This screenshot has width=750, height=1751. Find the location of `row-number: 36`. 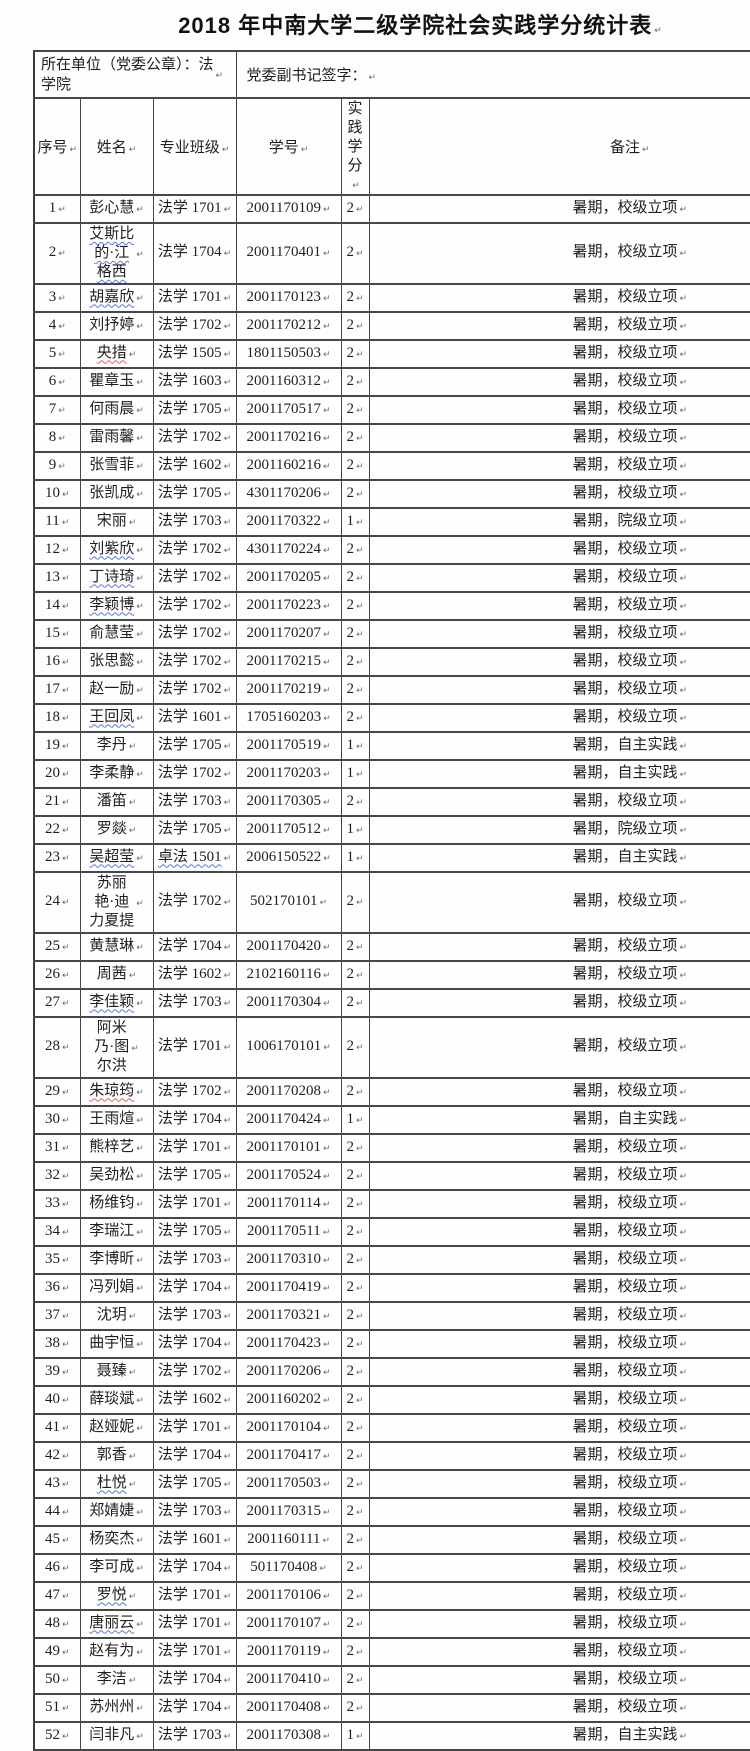

row-number: 36 is located at coordinates (52, 1286).